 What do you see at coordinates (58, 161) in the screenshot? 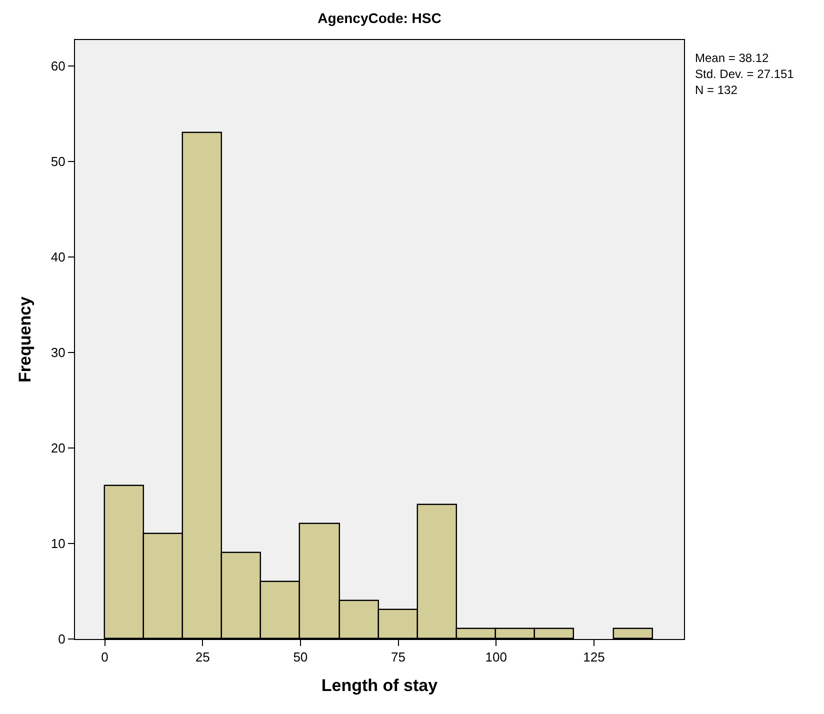
I see `y-tick-label: 50` at bounding box center [58, 161].